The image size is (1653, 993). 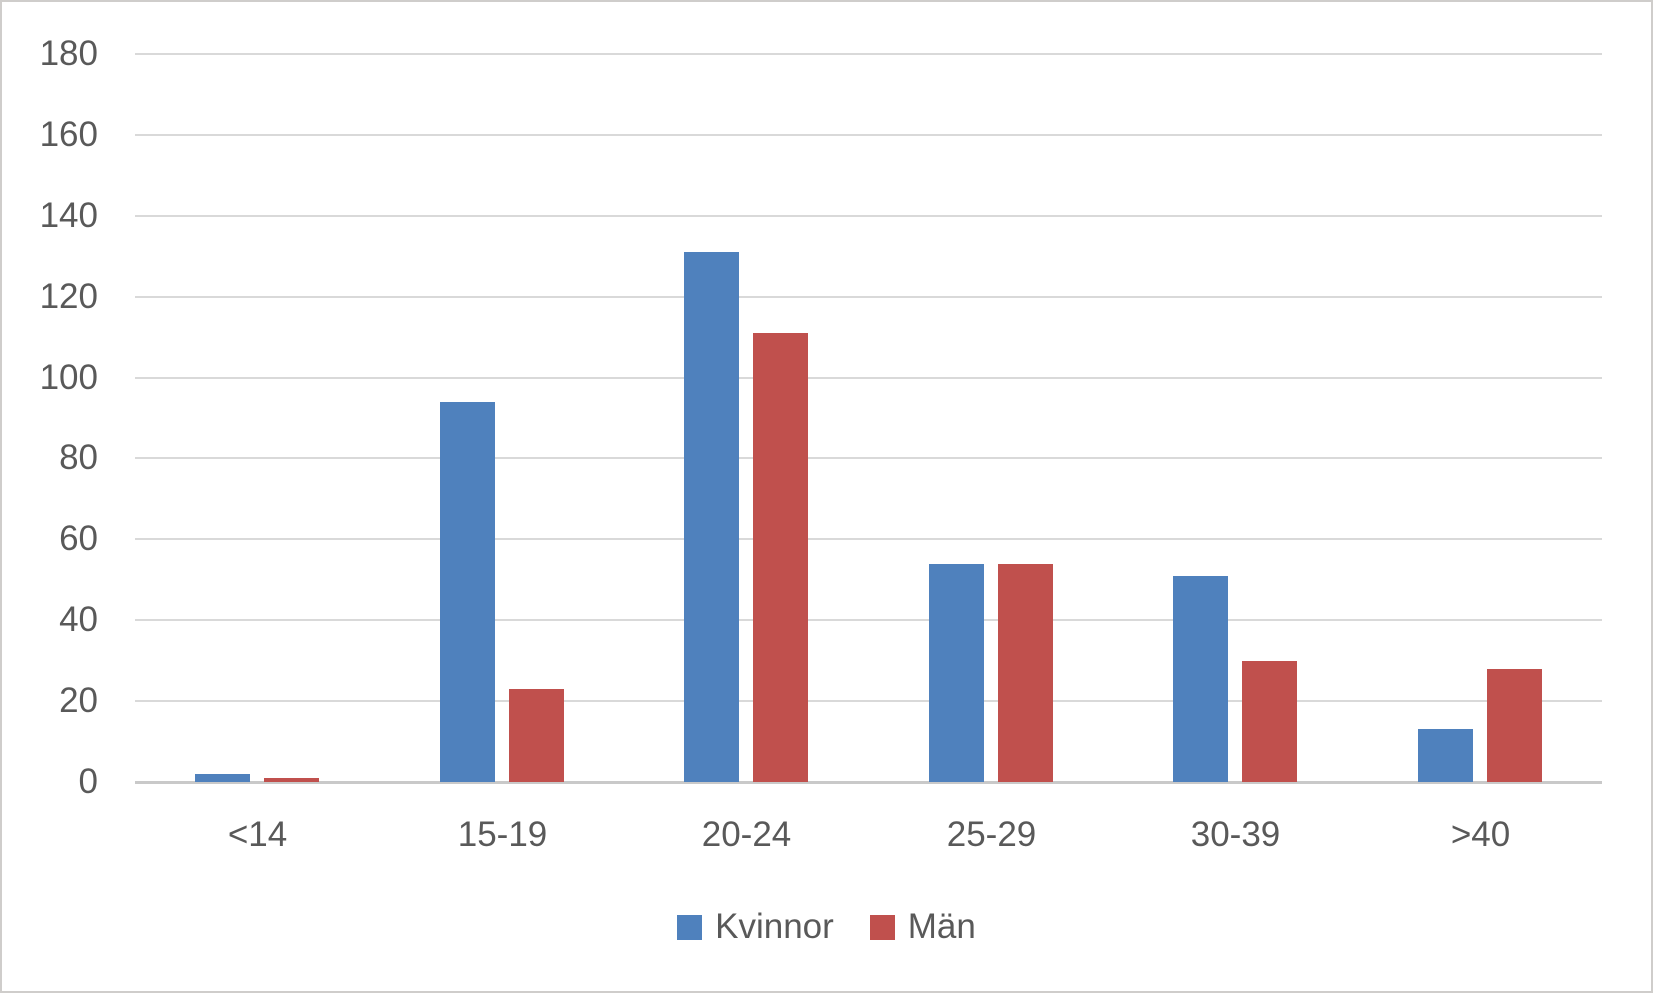 What do you see at coordinates (1025, 673) in the screenshot?
I see `bar-män-25-29` at bounding box center [1025, 673].